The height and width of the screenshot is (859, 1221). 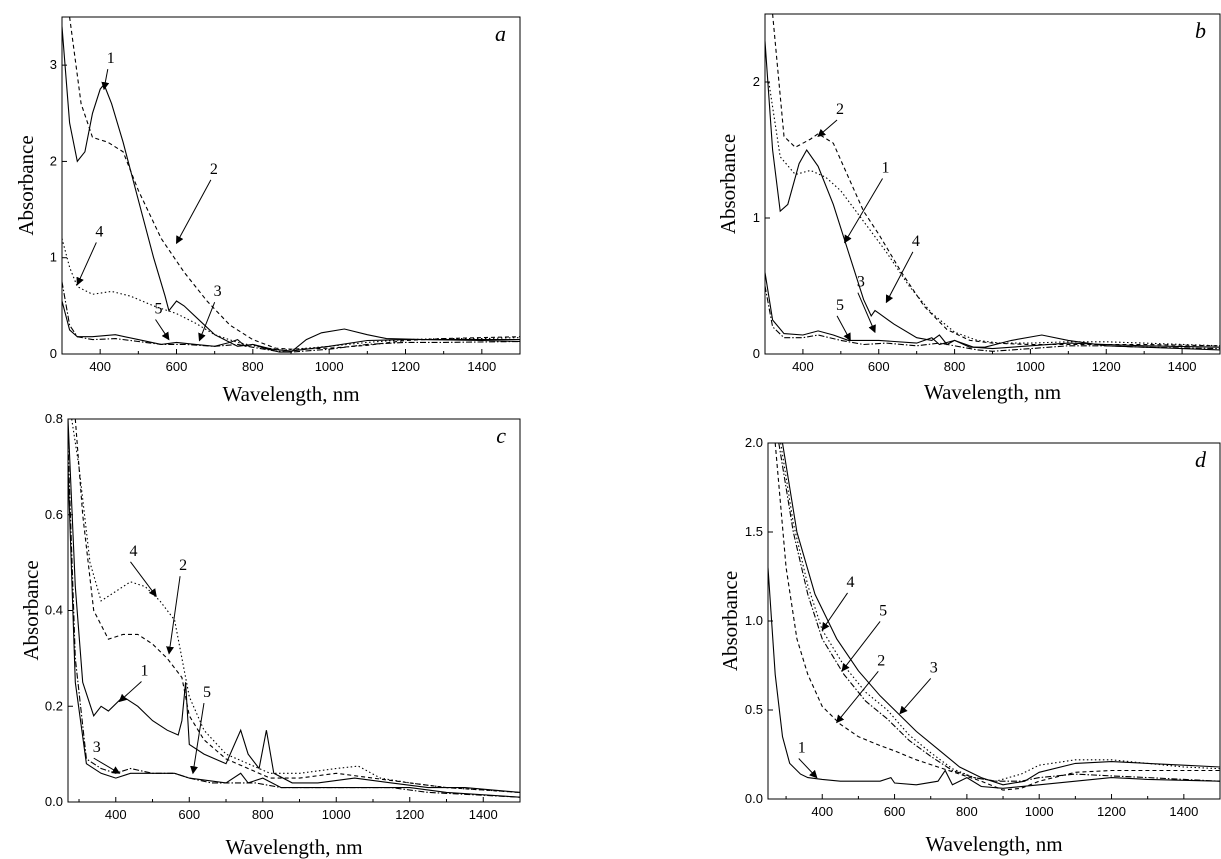 I want to click on series-4-line, so click(x=291, y=294).